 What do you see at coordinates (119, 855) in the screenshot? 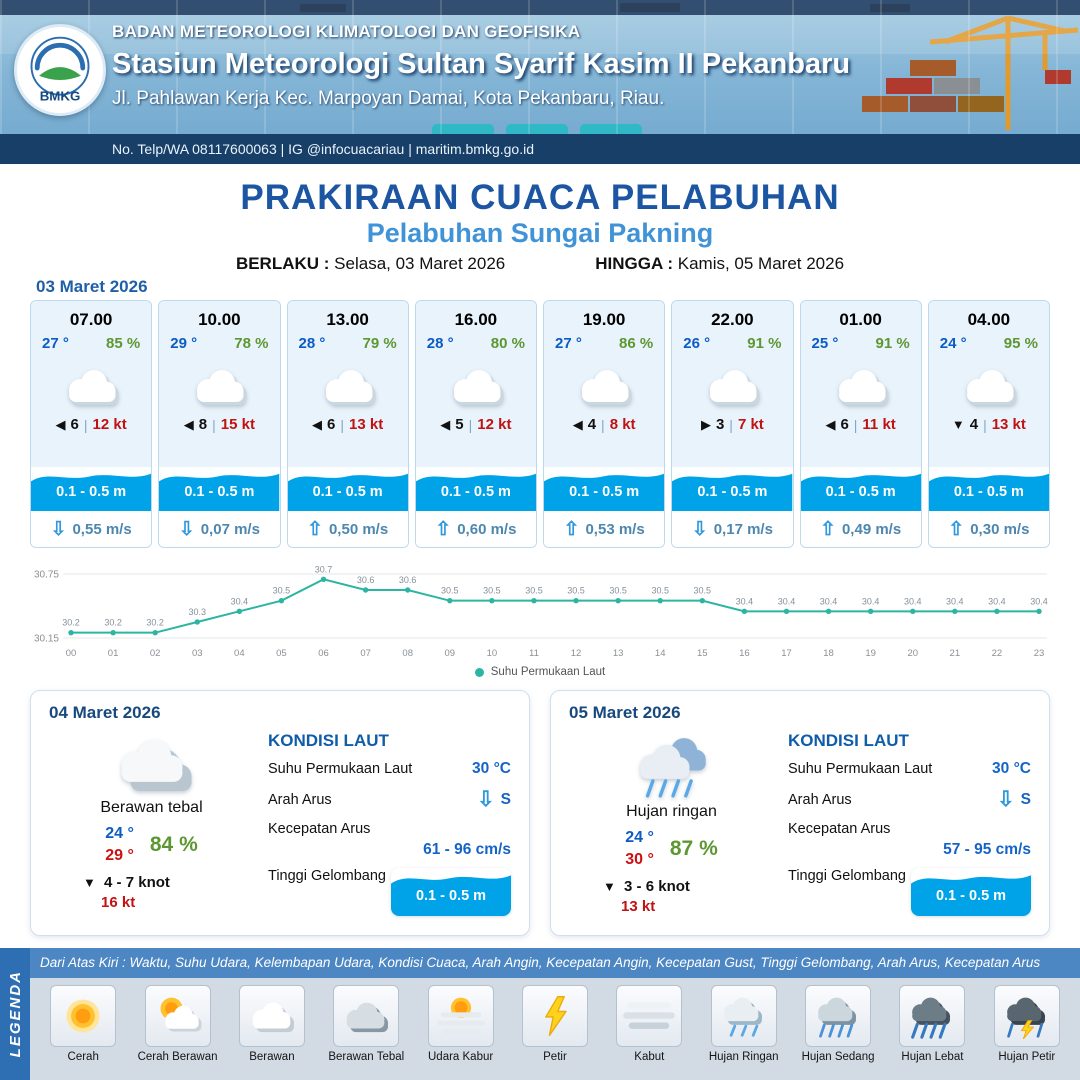
I see `max-temperature: 29 °` at bounding box center [119, 855].